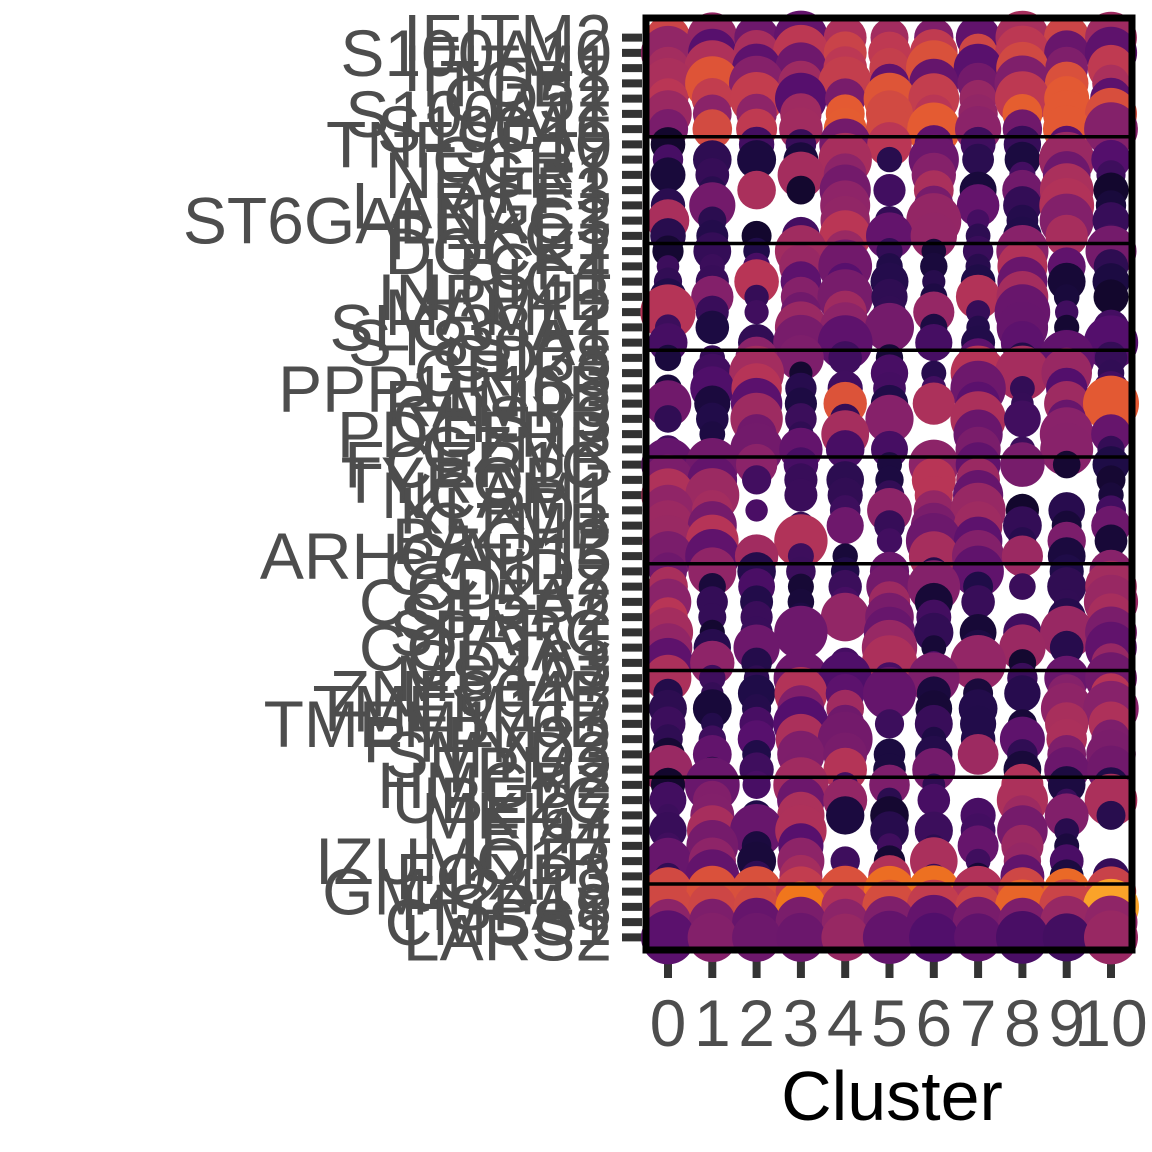 This screenshot has height=1152, width=1152. I want to click on y-tick-label: SLC38A1, so click(470, 327).